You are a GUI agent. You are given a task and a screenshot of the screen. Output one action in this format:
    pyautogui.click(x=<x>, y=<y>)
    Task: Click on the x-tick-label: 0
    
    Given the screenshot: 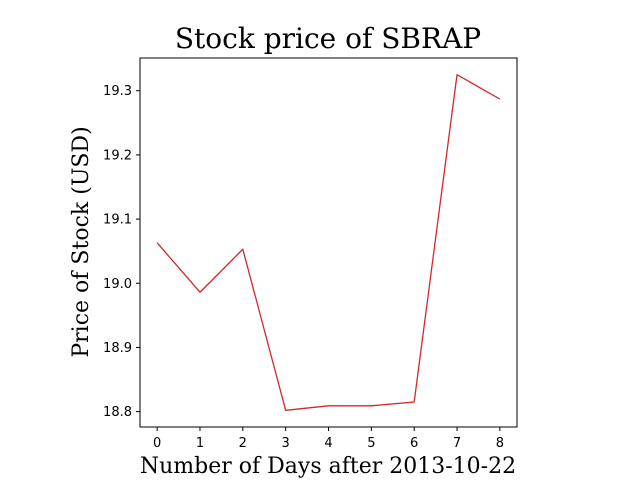 What is the action you would take?
    pyautogui.click(x=157, y=443)
    